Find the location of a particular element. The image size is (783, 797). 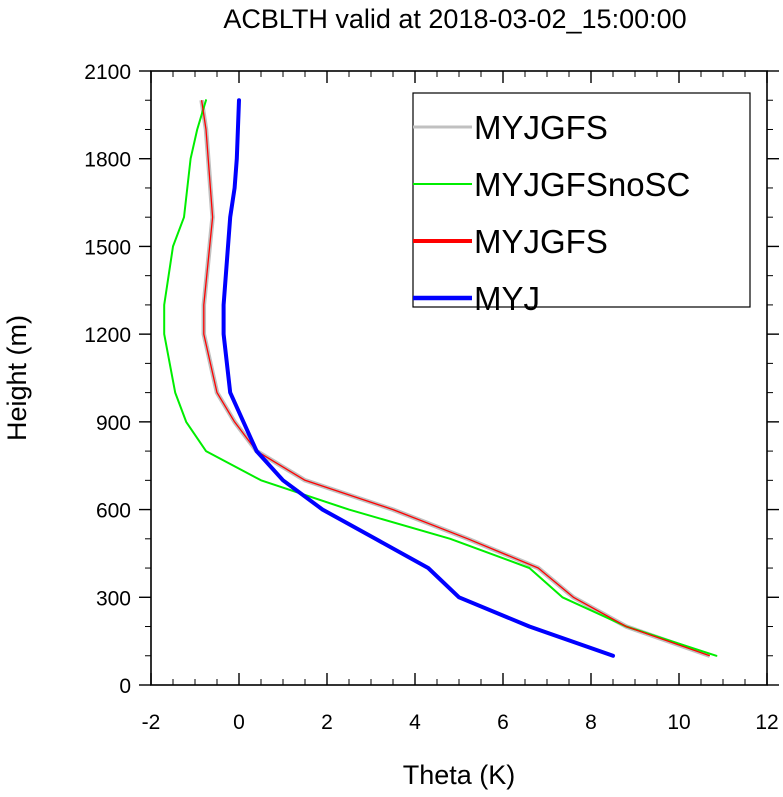

legend: MYJGFS MYJGFSnoSC MYJGFS MYJ is located at coordinates (581, 204).